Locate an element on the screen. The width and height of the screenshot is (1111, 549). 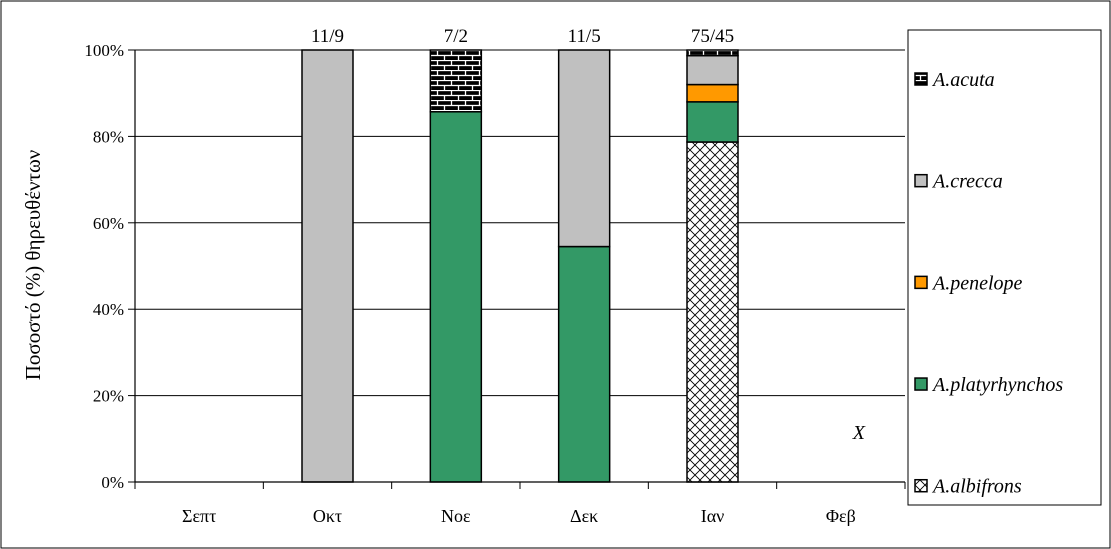
legend-label-a-platyrhynchos: A.platyrhynchos is located at coordinates (997, 385).